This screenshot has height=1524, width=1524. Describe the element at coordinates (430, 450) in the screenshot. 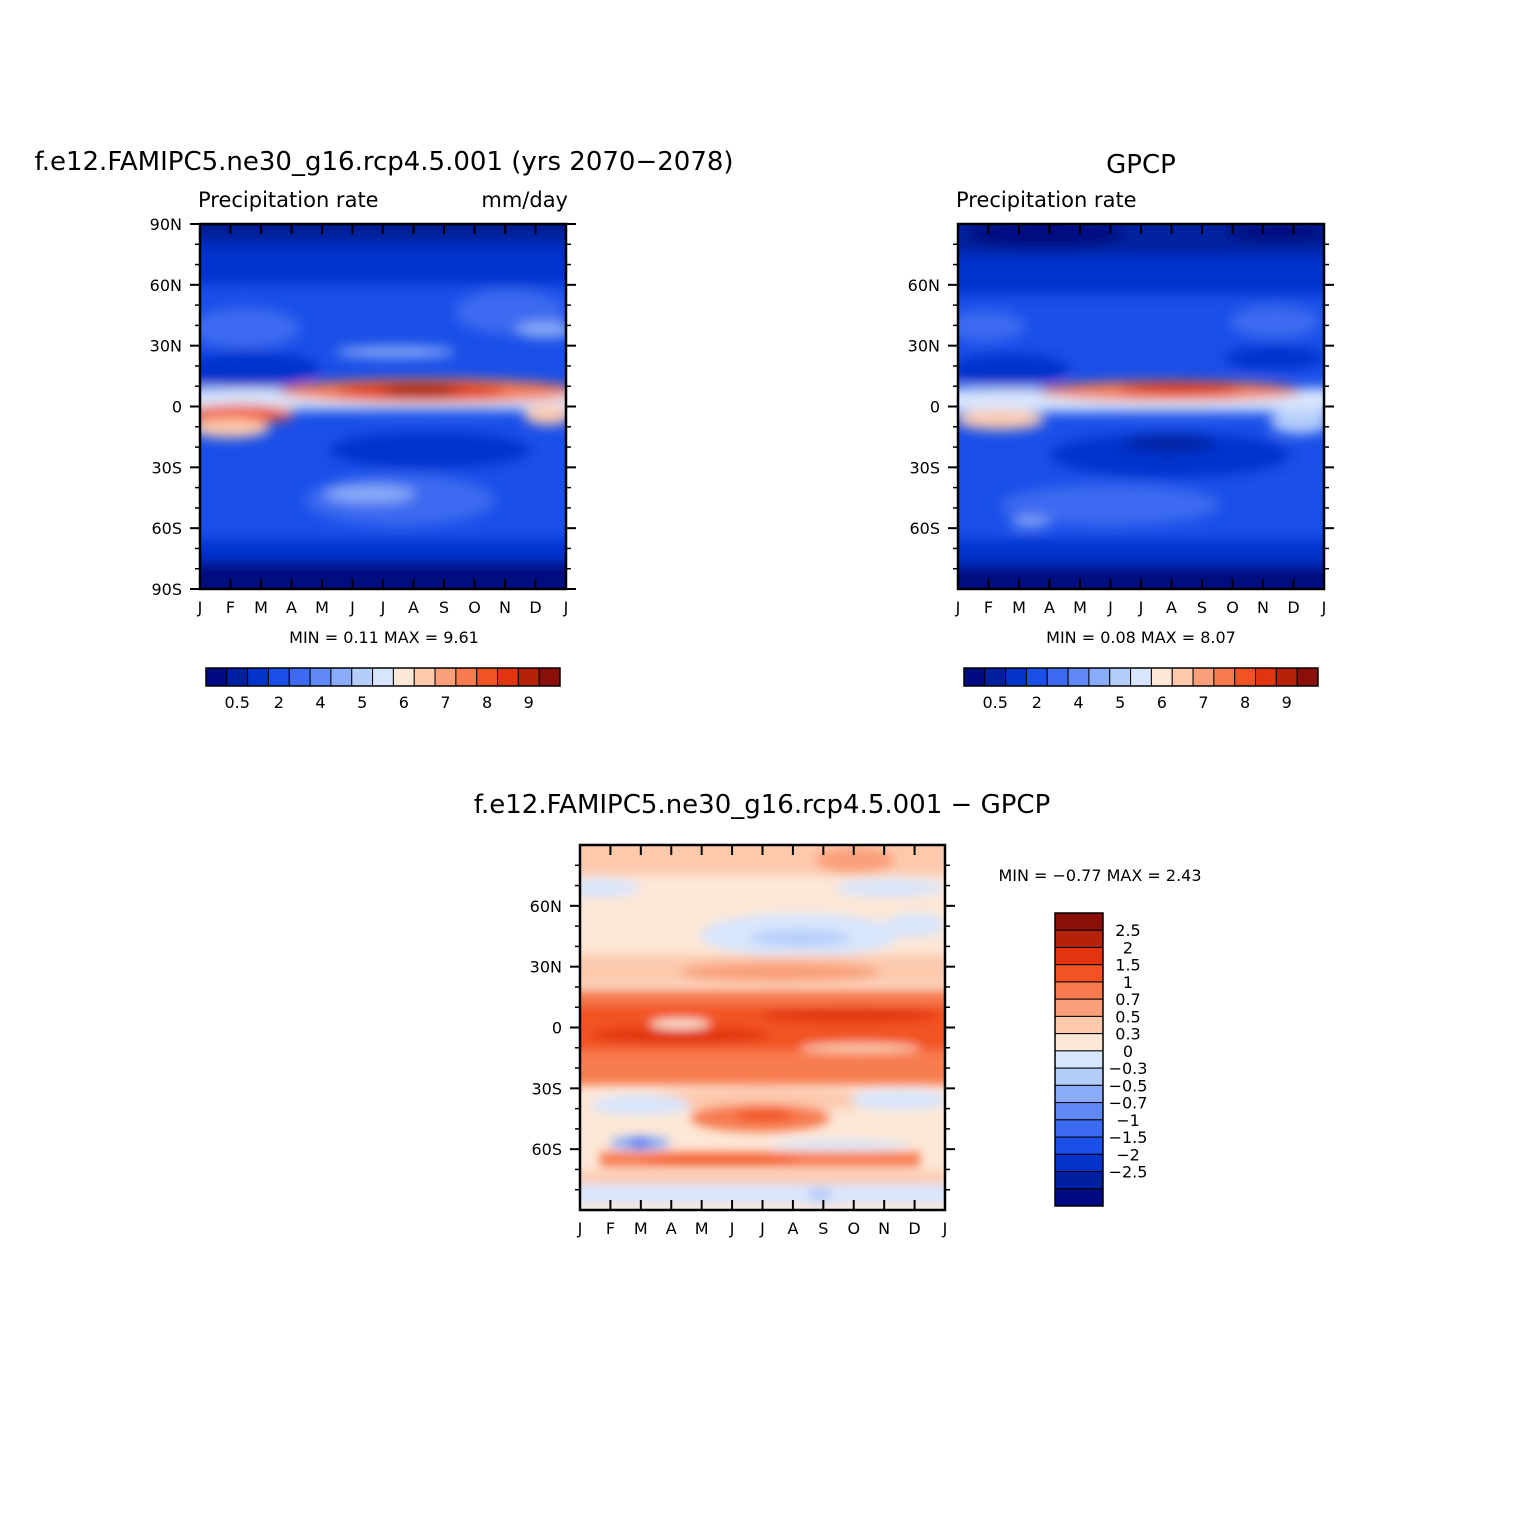

I see `model-south-trop` at that location.